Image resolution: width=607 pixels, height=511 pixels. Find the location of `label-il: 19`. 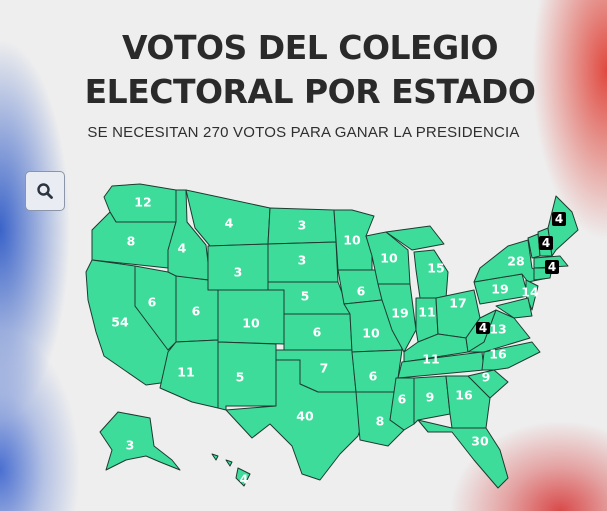

label-il: 19 is located at coordinates (399, 313).